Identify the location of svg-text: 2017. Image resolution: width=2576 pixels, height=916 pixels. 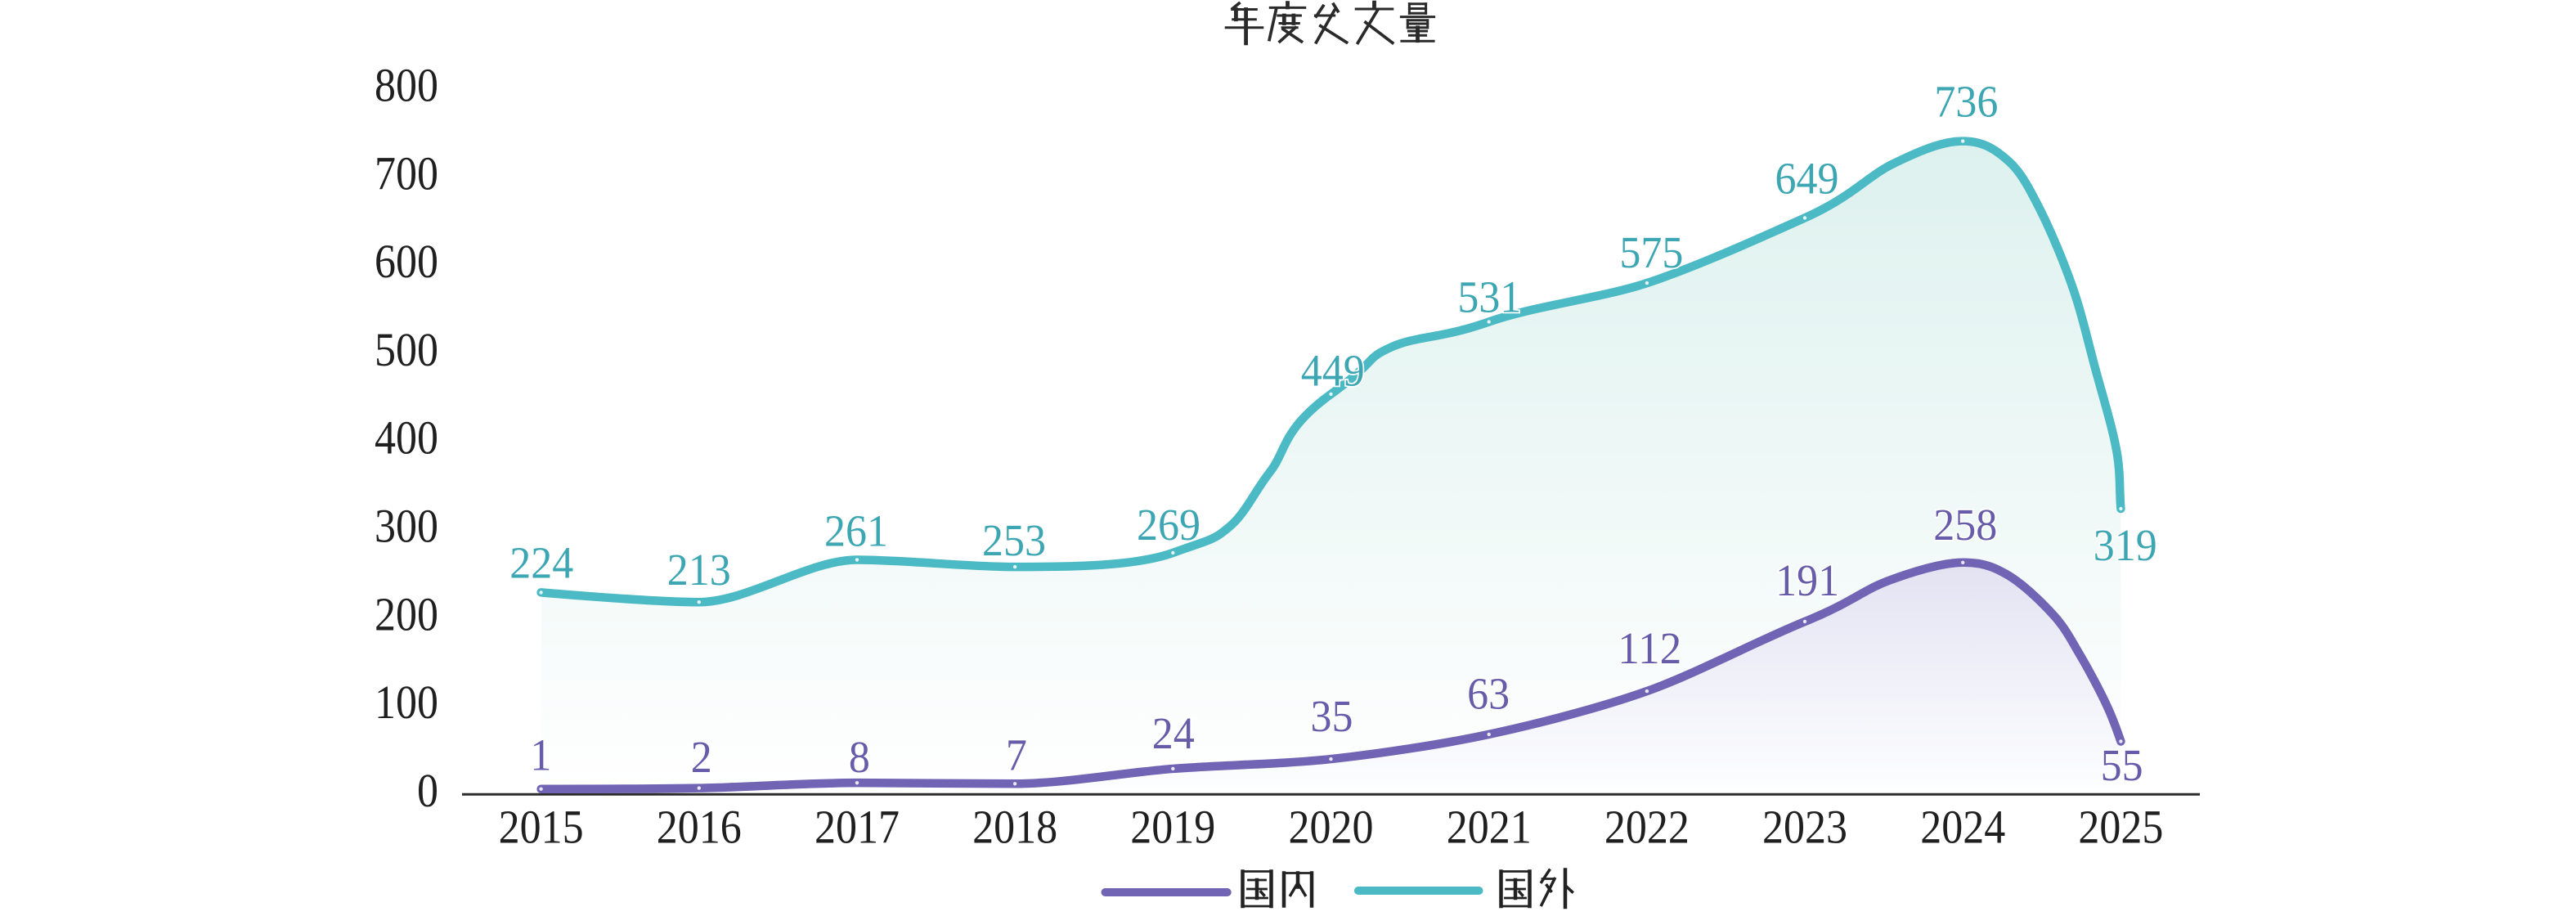
(858, 827).